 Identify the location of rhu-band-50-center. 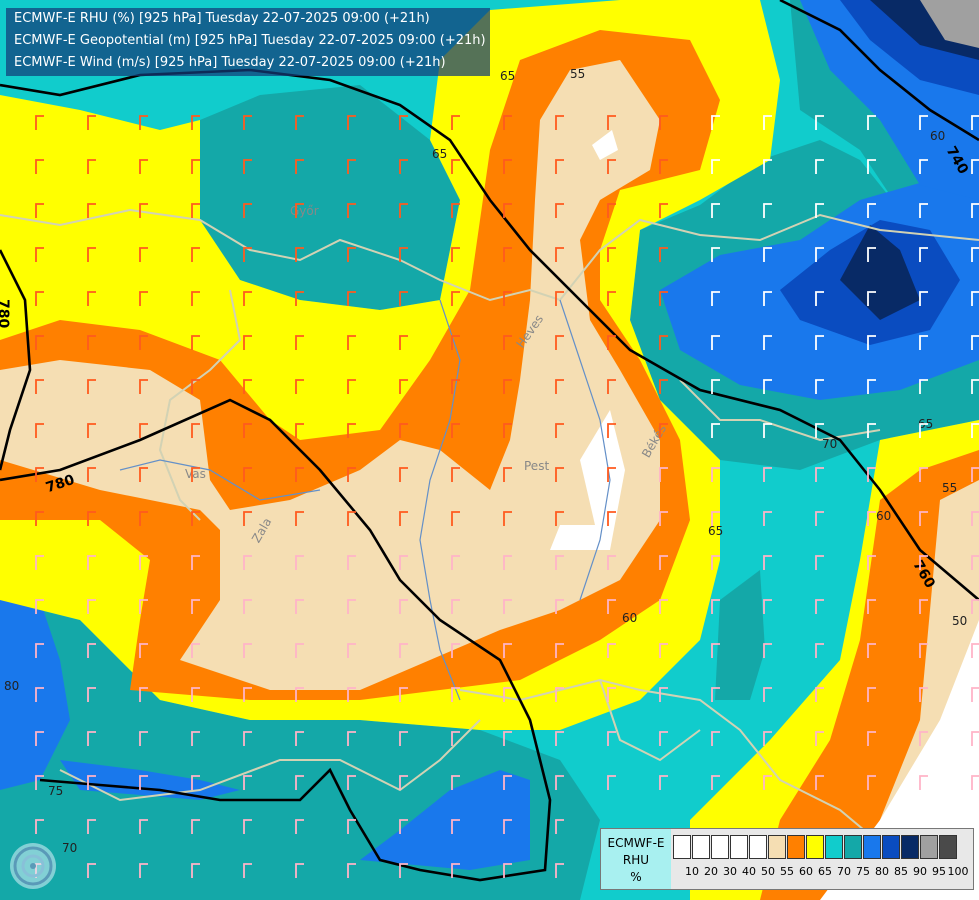
(587, 480).